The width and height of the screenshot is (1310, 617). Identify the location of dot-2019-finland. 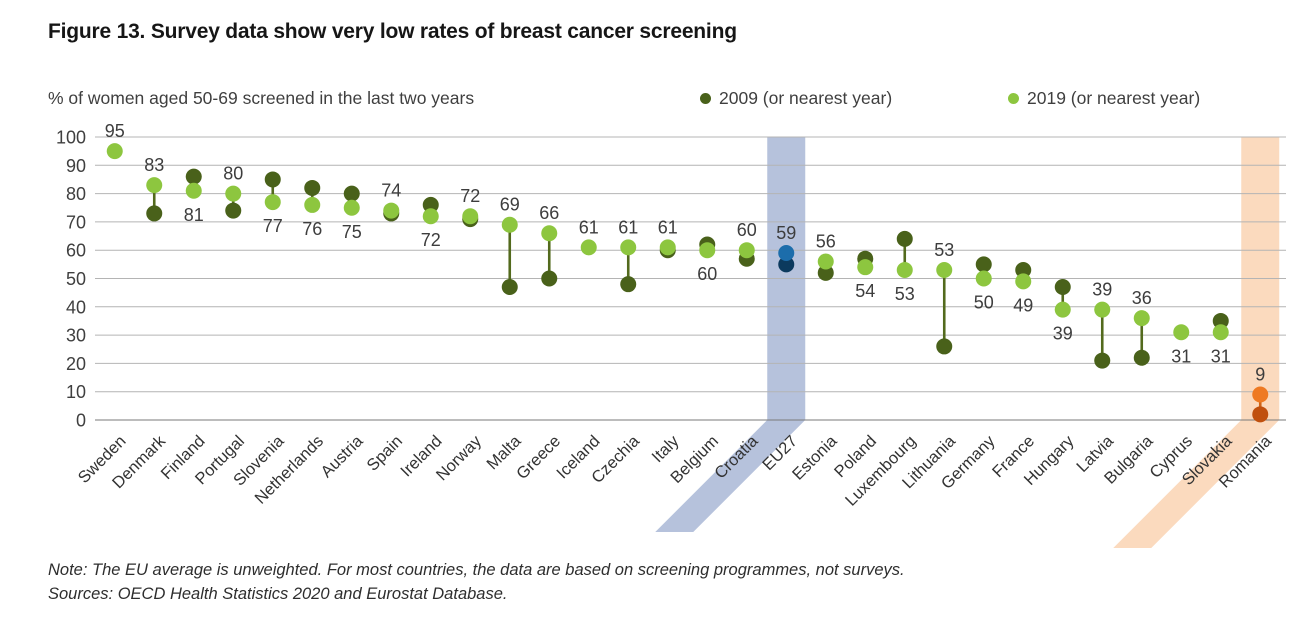
(193, 190).